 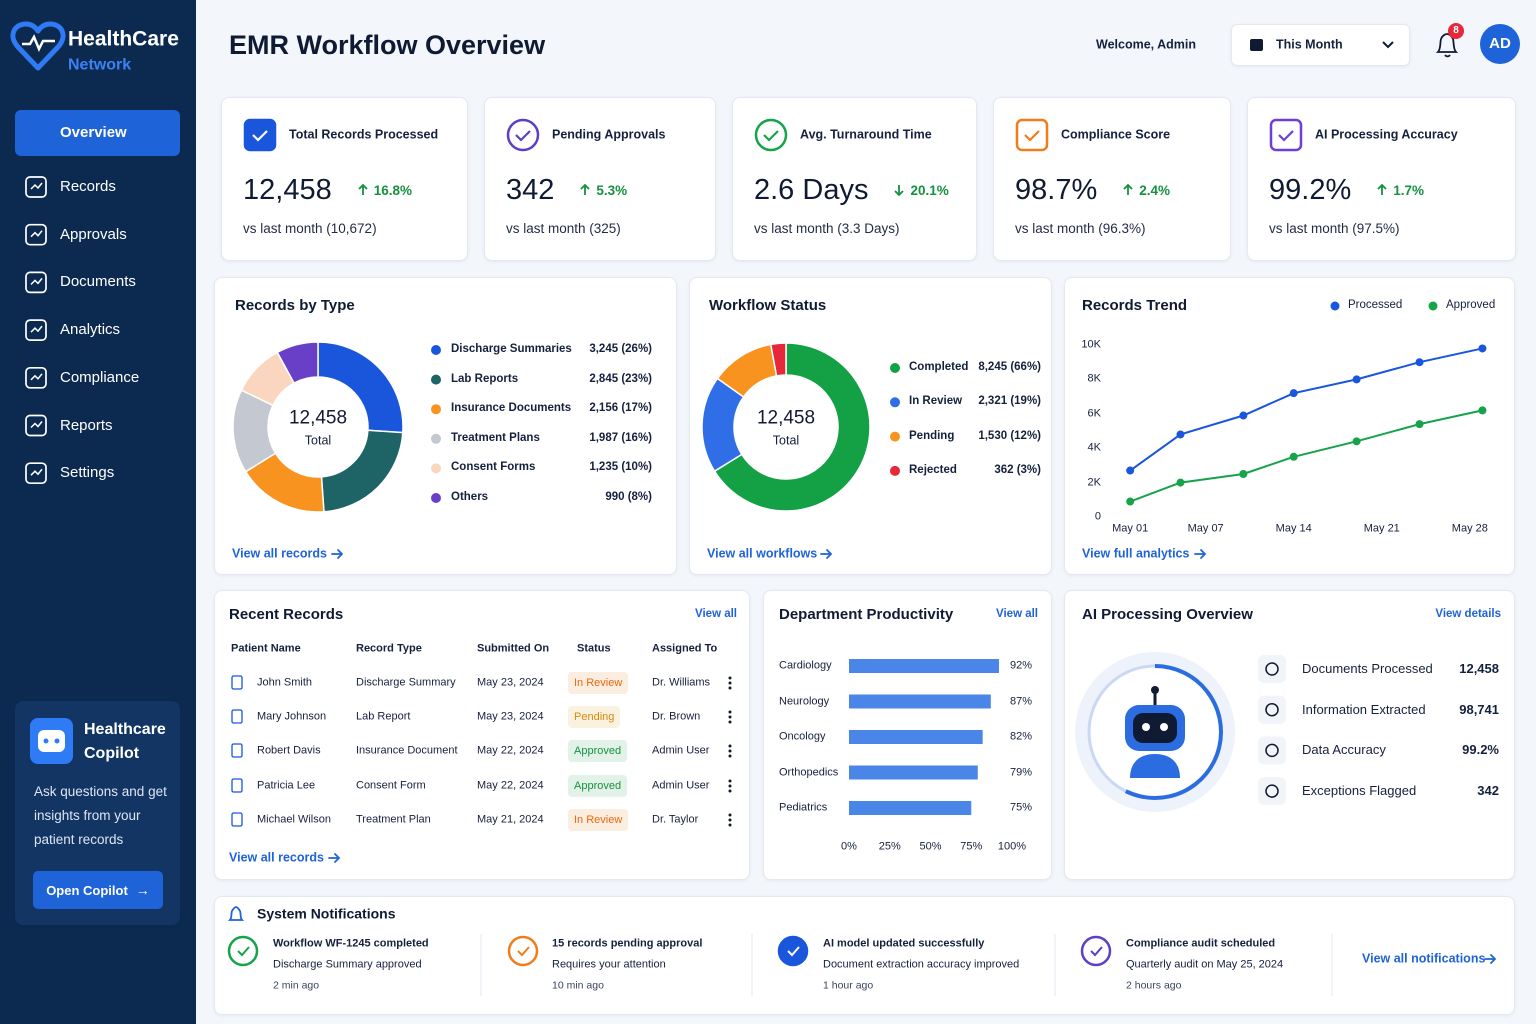 I want to click on period-label: This Month, so click(x=1309, y=44).